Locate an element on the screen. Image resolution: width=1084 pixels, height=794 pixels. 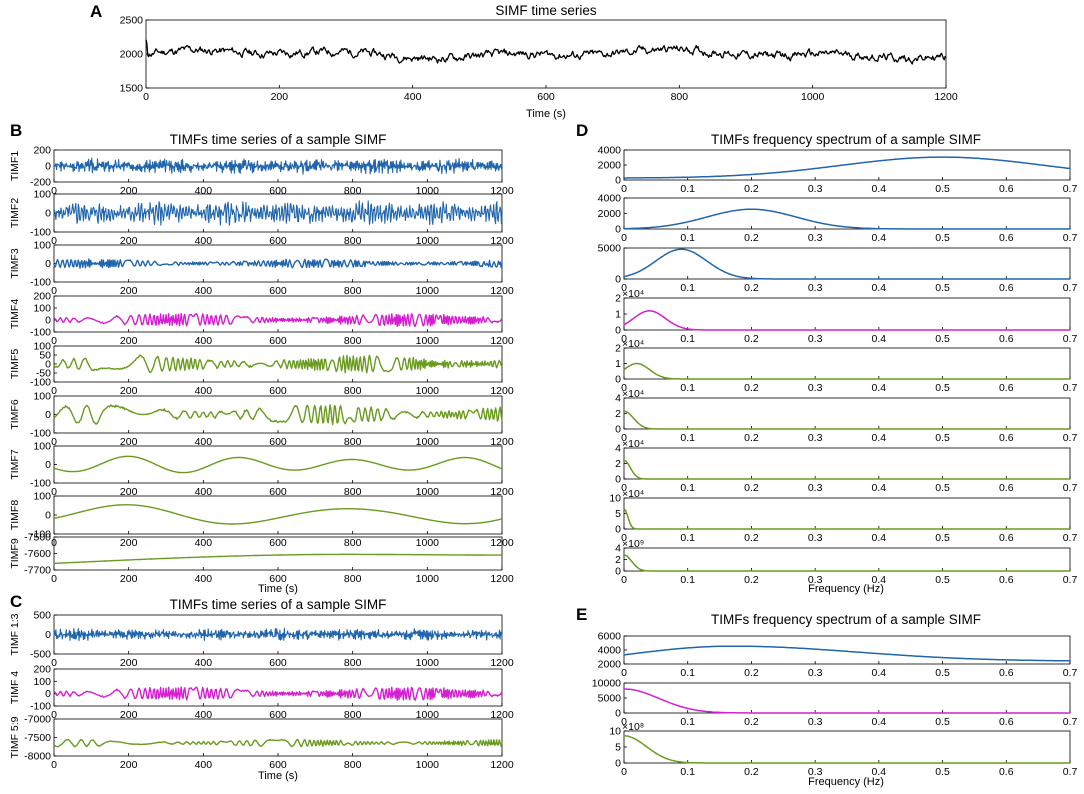
panel-B-sub8-ytick-label: -100 is located at coordinates (40, 535).